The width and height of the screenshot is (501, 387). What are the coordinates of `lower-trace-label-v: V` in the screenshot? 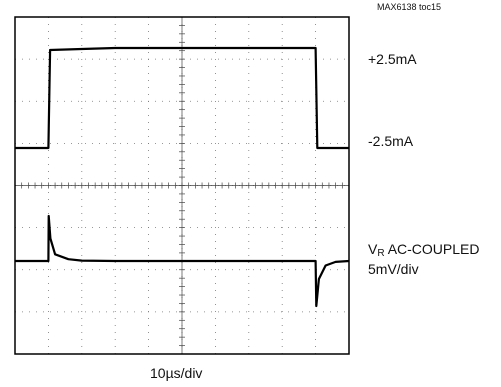 It's located at (373, 249).